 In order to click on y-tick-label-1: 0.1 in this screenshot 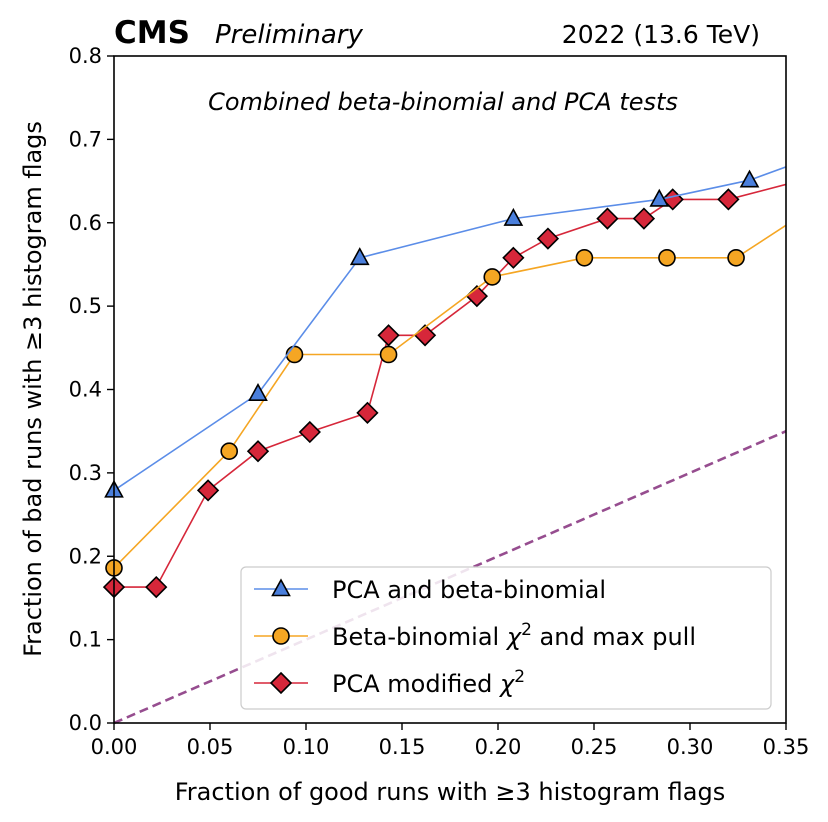, I will do `click(85, 640)`.